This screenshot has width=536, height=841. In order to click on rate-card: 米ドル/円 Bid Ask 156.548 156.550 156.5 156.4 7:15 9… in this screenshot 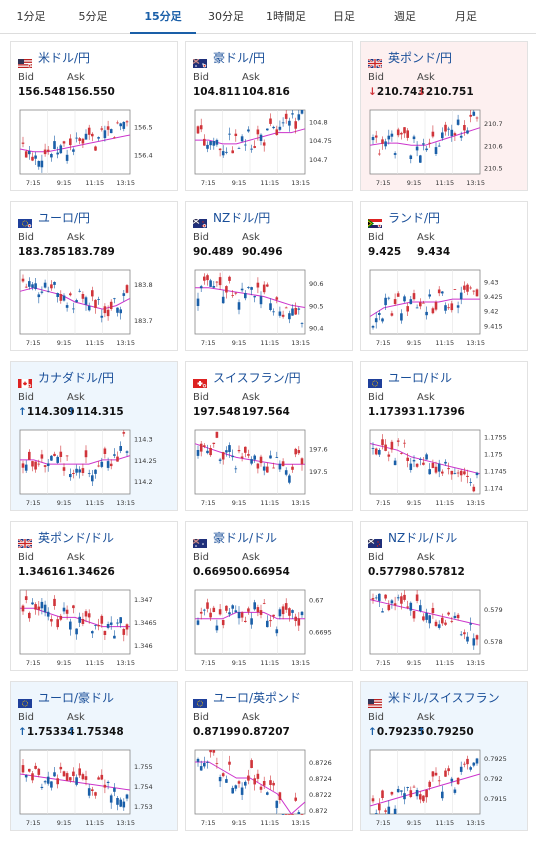, I will do `click(94, 116)`.